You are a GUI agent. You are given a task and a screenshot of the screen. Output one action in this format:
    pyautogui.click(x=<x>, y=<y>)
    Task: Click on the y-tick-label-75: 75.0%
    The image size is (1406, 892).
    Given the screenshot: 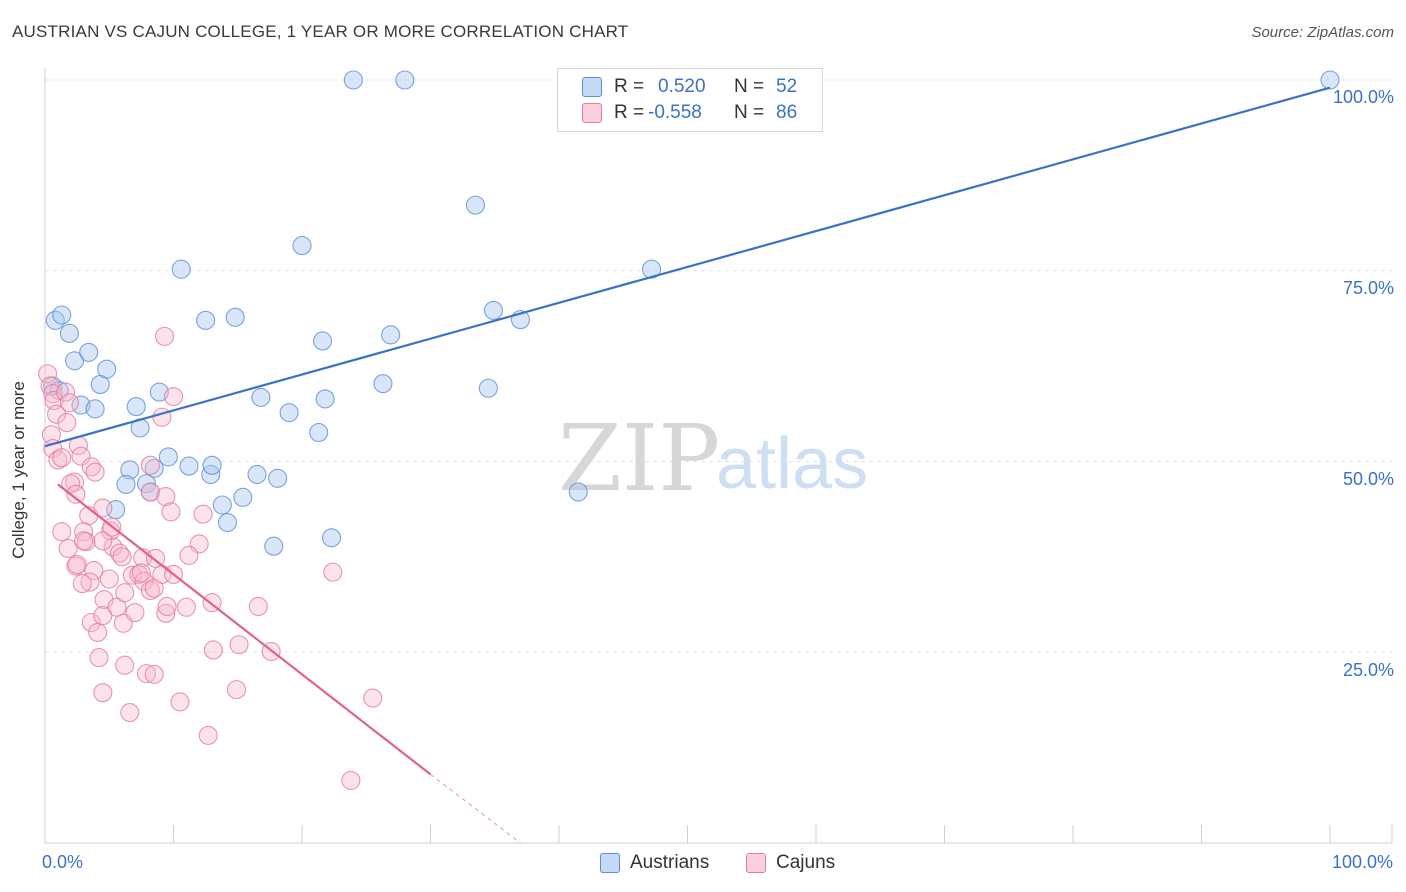 What is the action you would take?
    pyautogui.click(x=1368, y=288)
    